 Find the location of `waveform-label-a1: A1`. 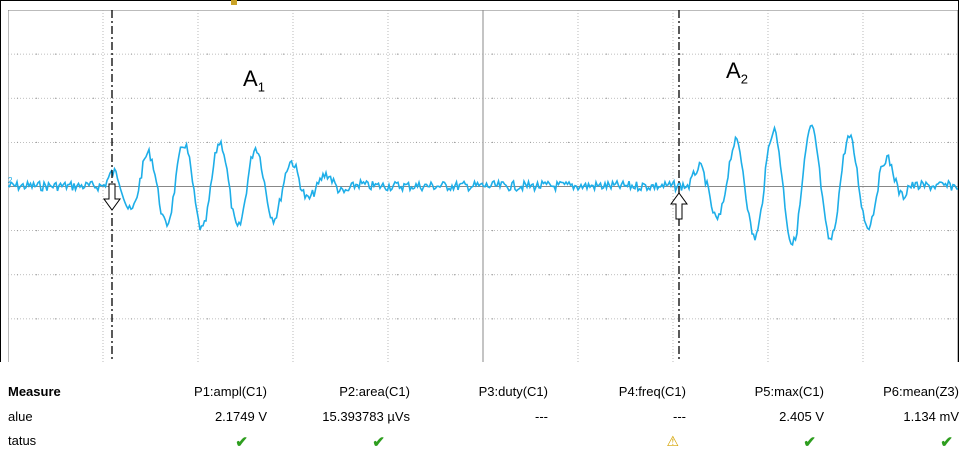

waveform-label-a1: A1 is located at coordinates (254, 80).